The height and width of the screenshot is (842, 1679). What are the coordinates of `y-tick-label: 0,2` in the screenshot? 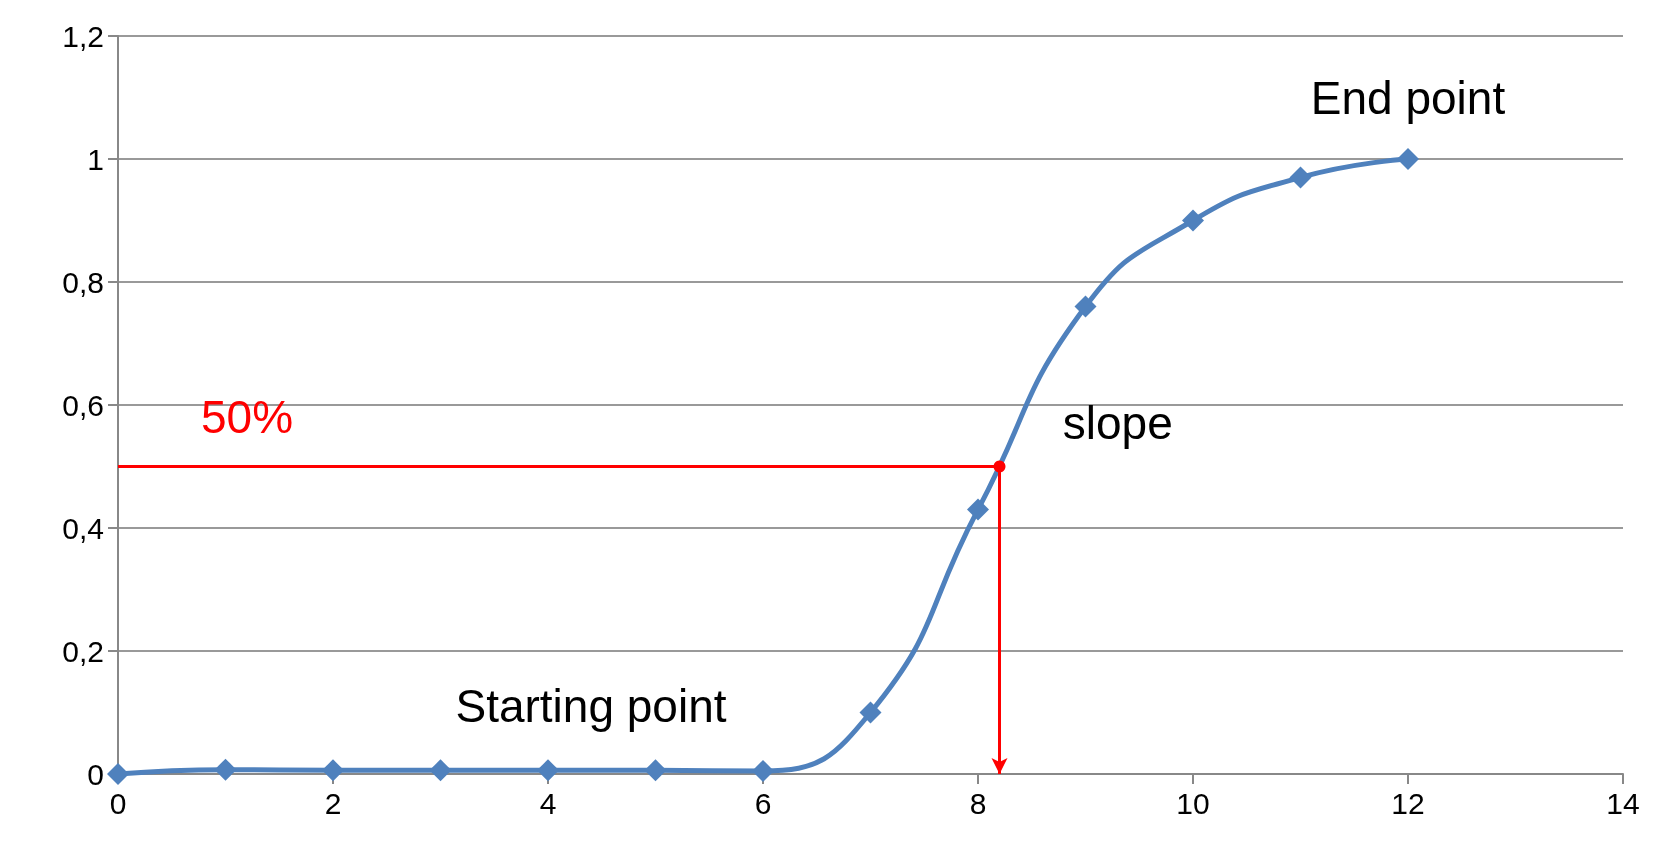 It's located at (83, 651).